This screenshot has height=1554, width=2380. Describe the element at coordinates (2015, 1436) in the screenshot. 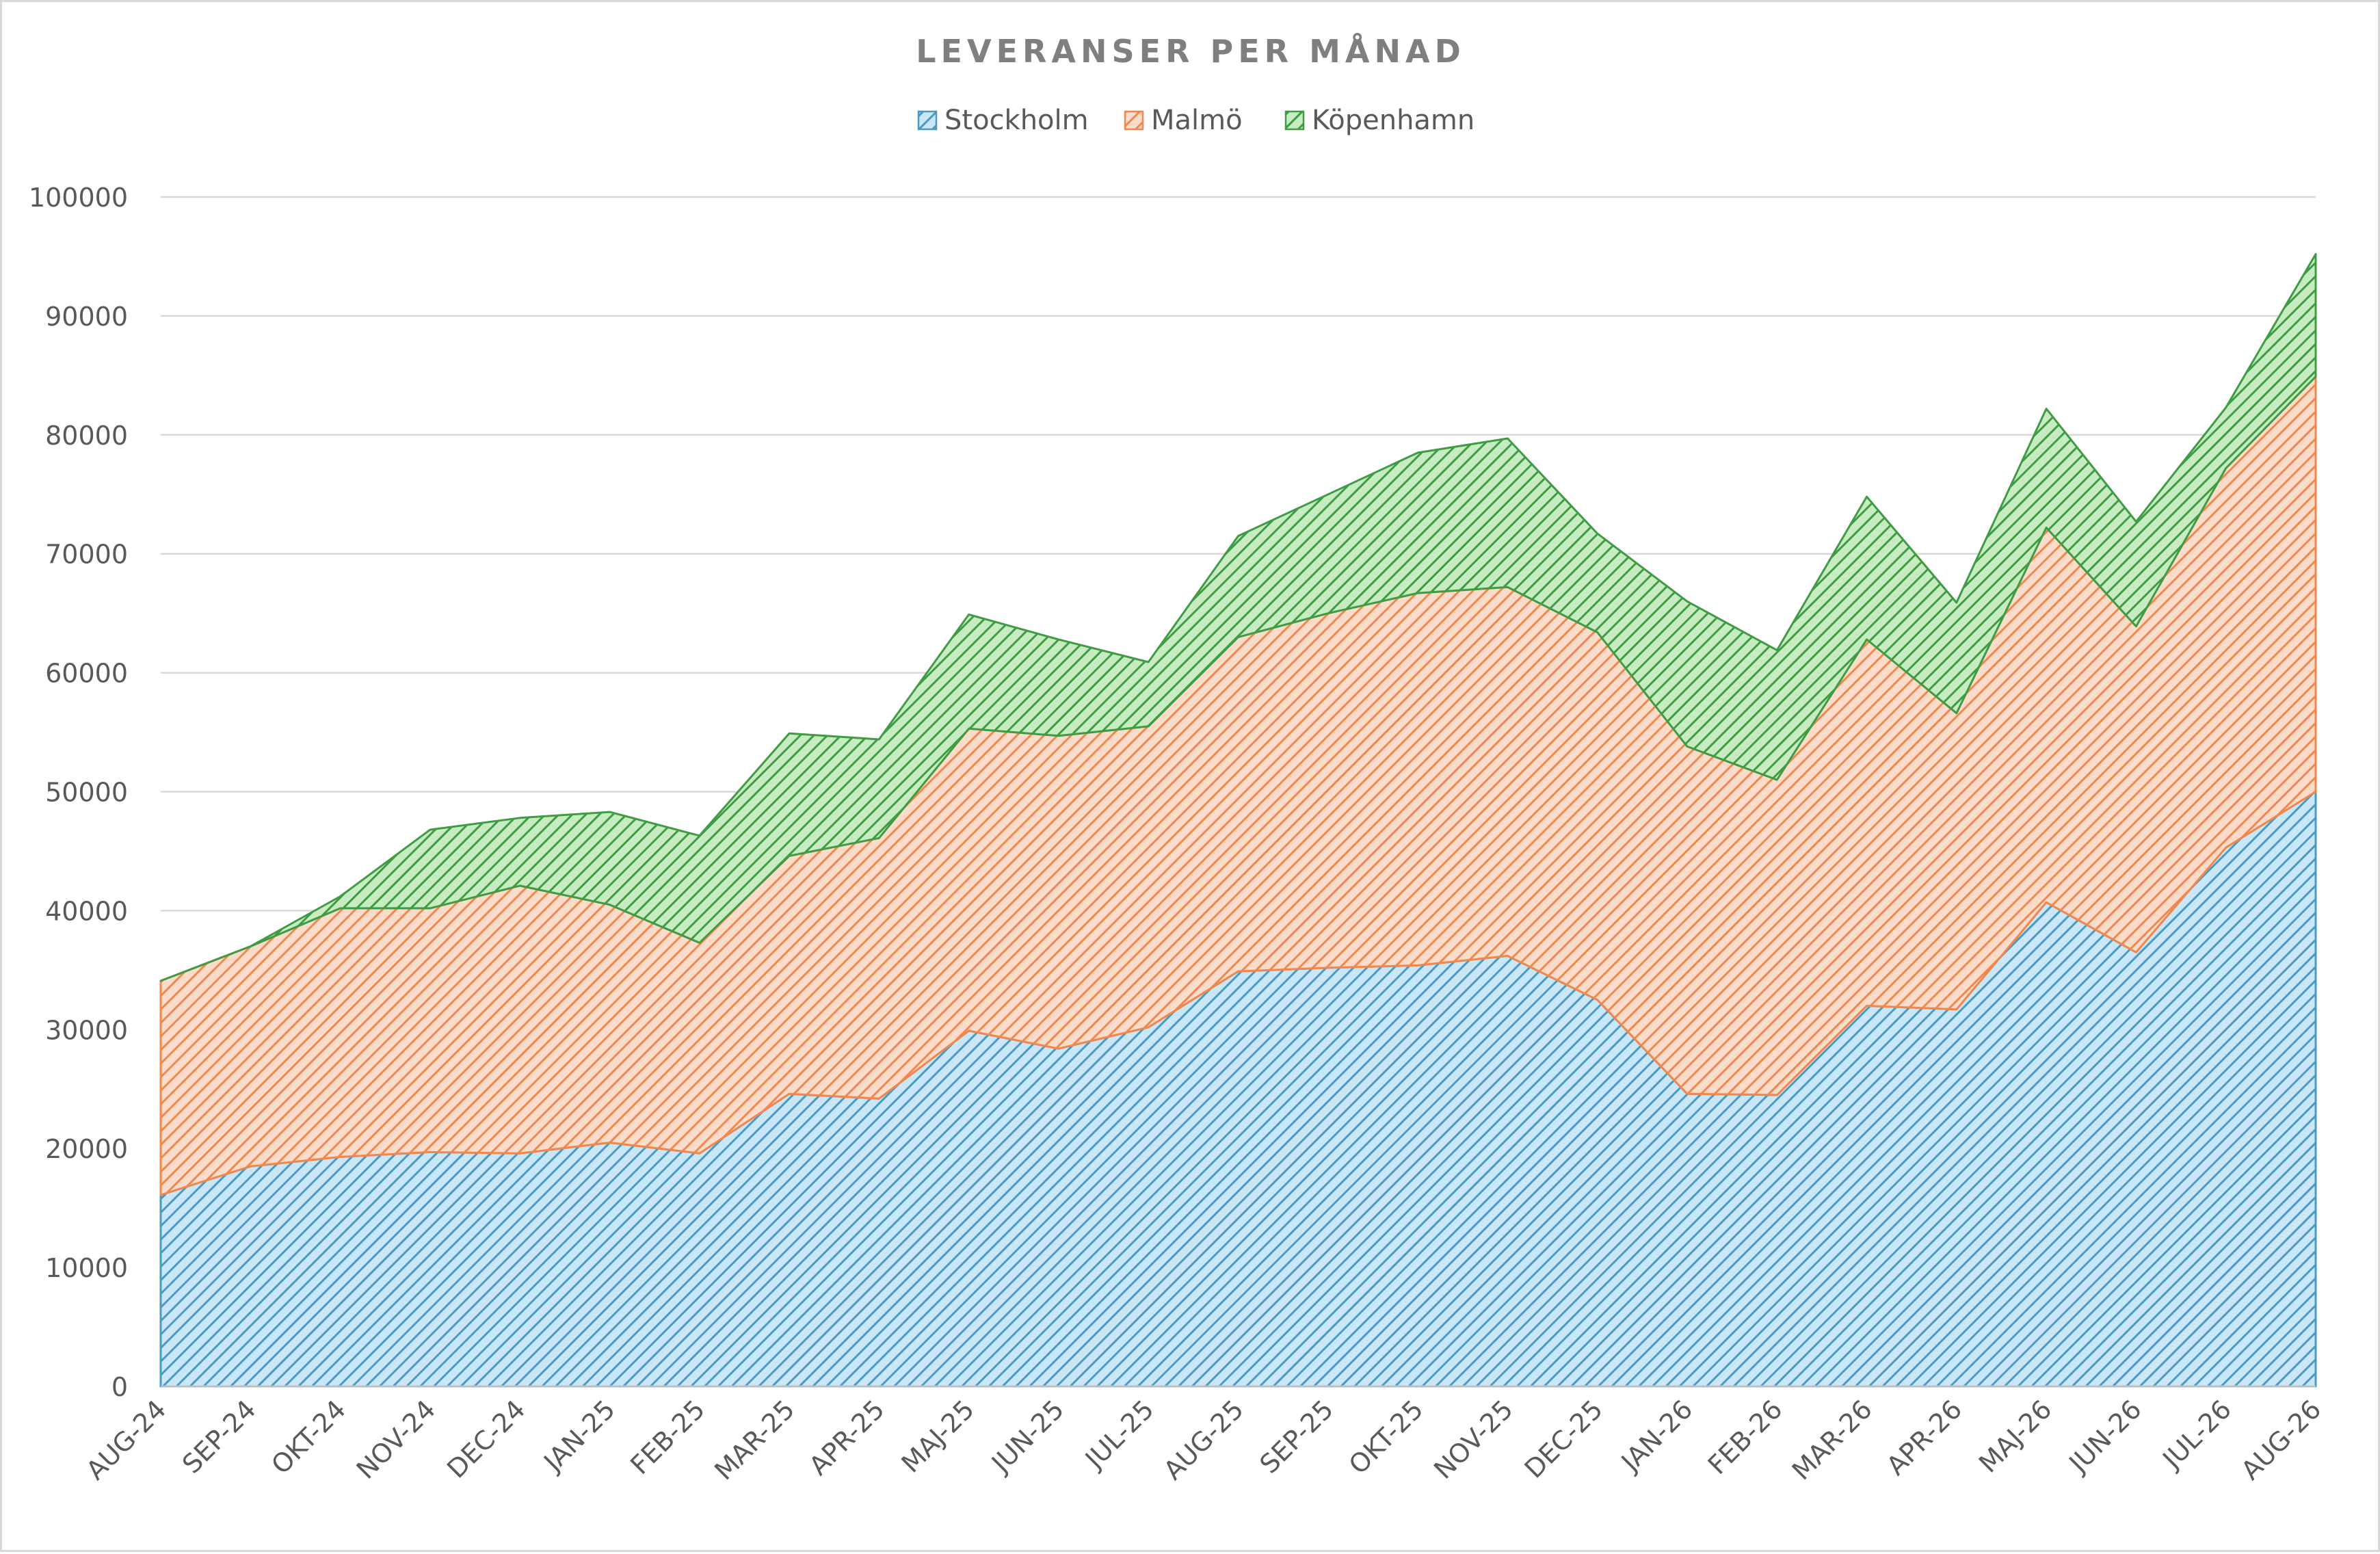

I see `x-tick-label: MAJ-26` at that location.